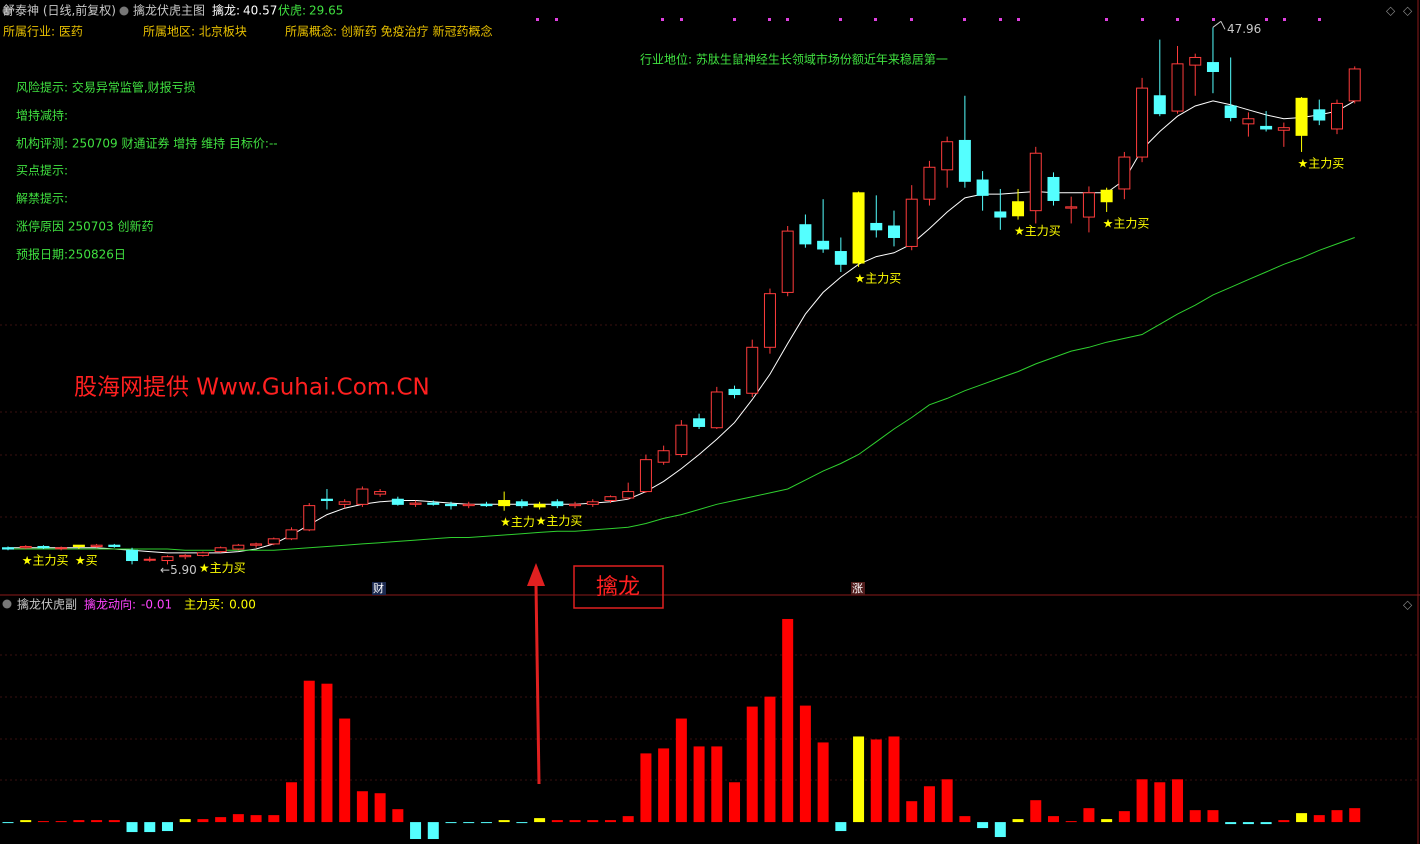 This screenshot has height=844, width=1420. Describe the element at coordinates (292, 11) in the screenshot. I see `readout-label: 伏虎:` at that location.